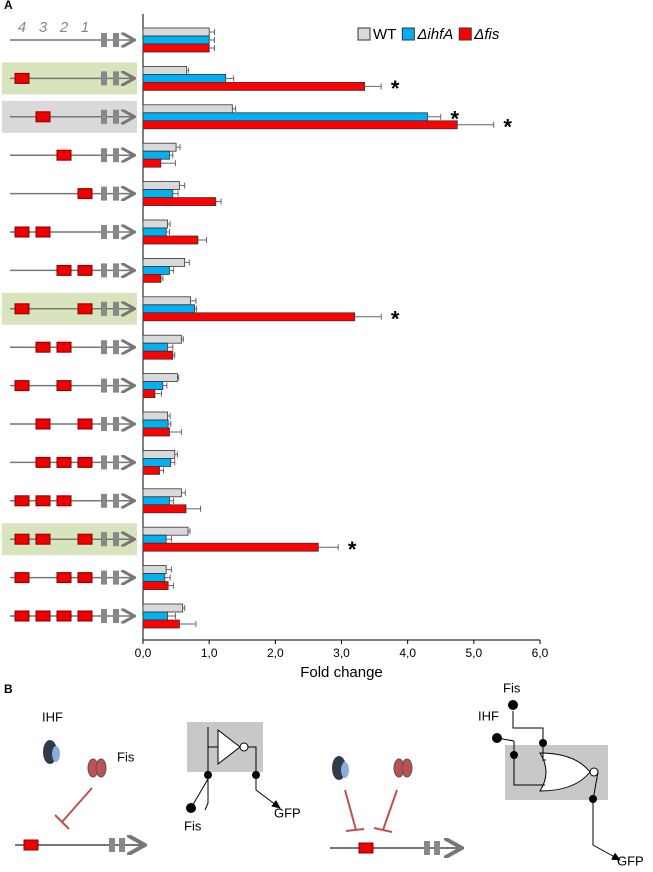 Image resolution: width=653 pixels, height=872 pixels. I want to click on x-tick-label: 3,0, so click(341, 653).